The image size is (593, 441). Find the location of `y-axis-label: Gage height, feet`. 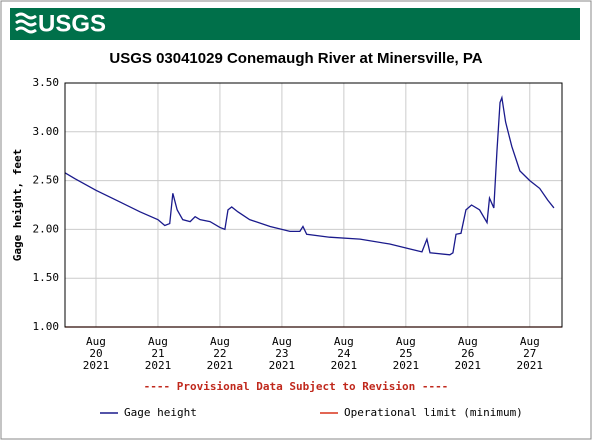

y-axis-label: Gage height, feet is located at coordinates (17, 205).